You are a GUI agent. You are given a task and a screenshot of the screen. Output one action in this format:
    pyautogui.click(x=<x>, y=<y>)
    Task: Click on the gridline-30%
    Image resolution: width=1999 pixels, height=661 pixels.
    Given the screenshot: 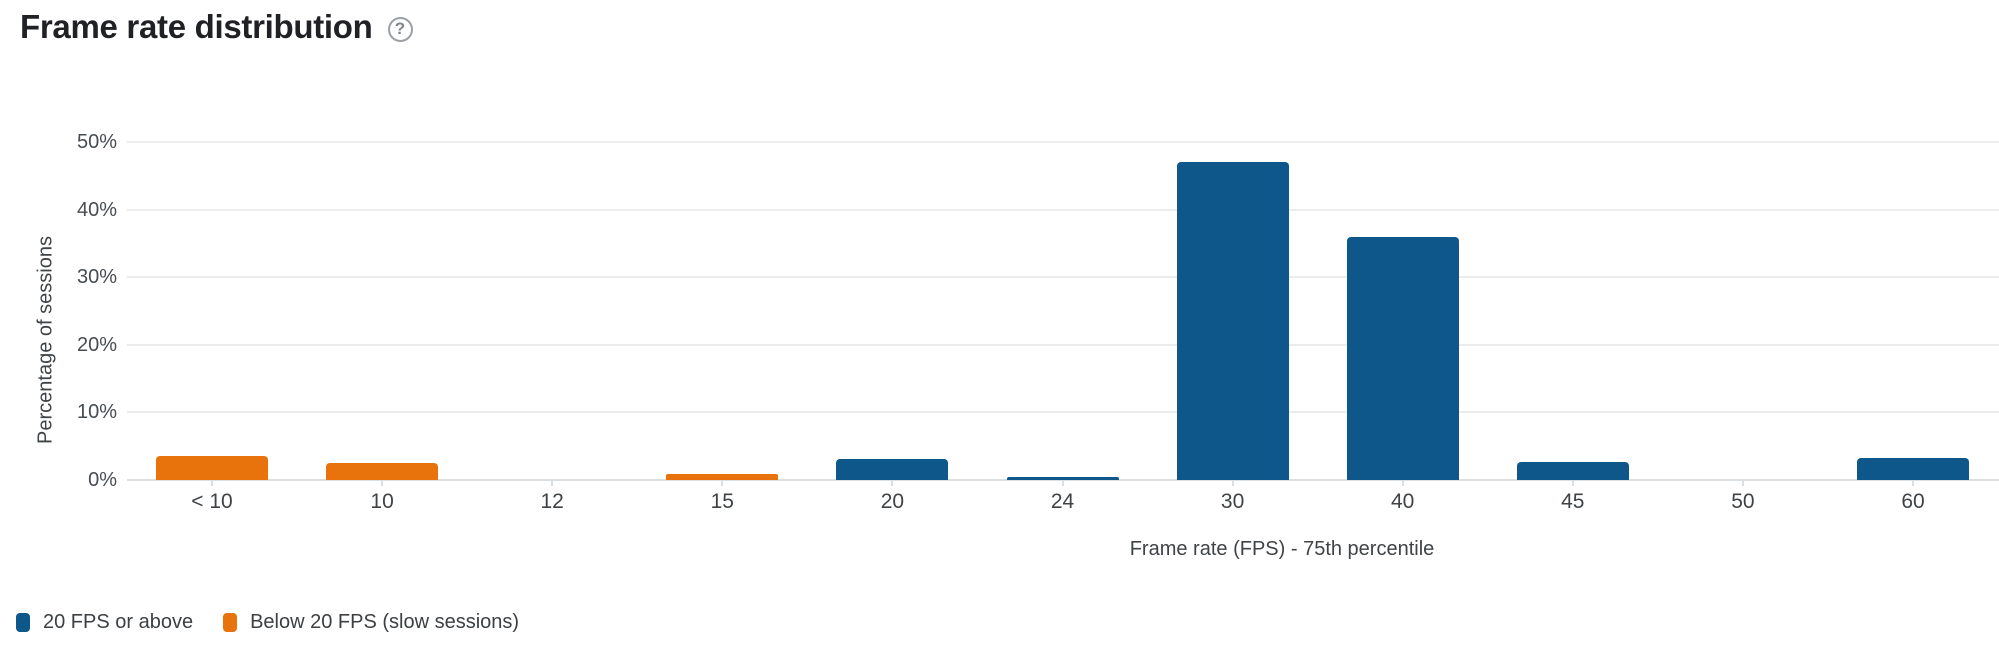 What is the action you would take?
    pyautogui.click(x=1063, y=277)
    